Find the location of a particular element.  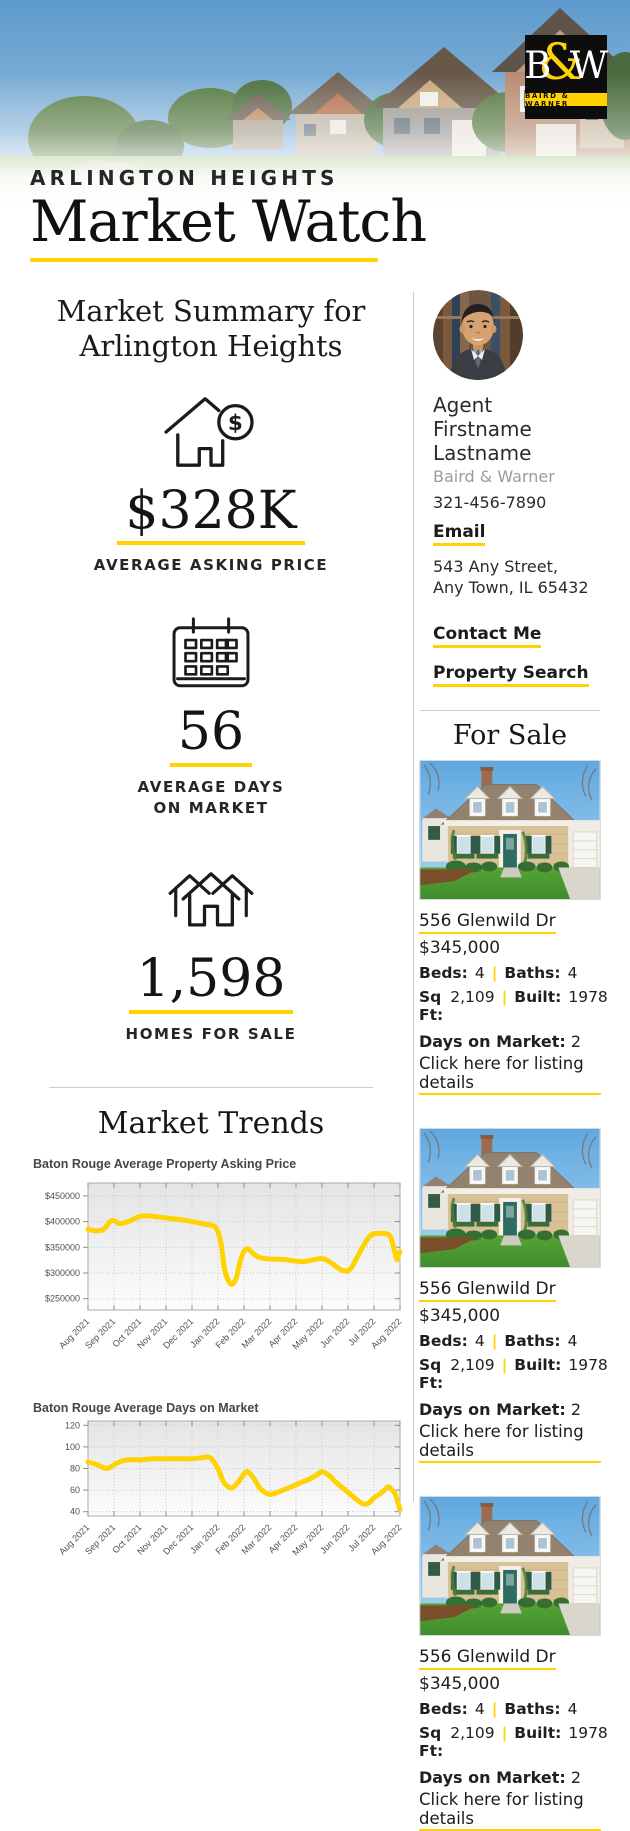

svg-text: 120 is located at coordinates (72, 1426).